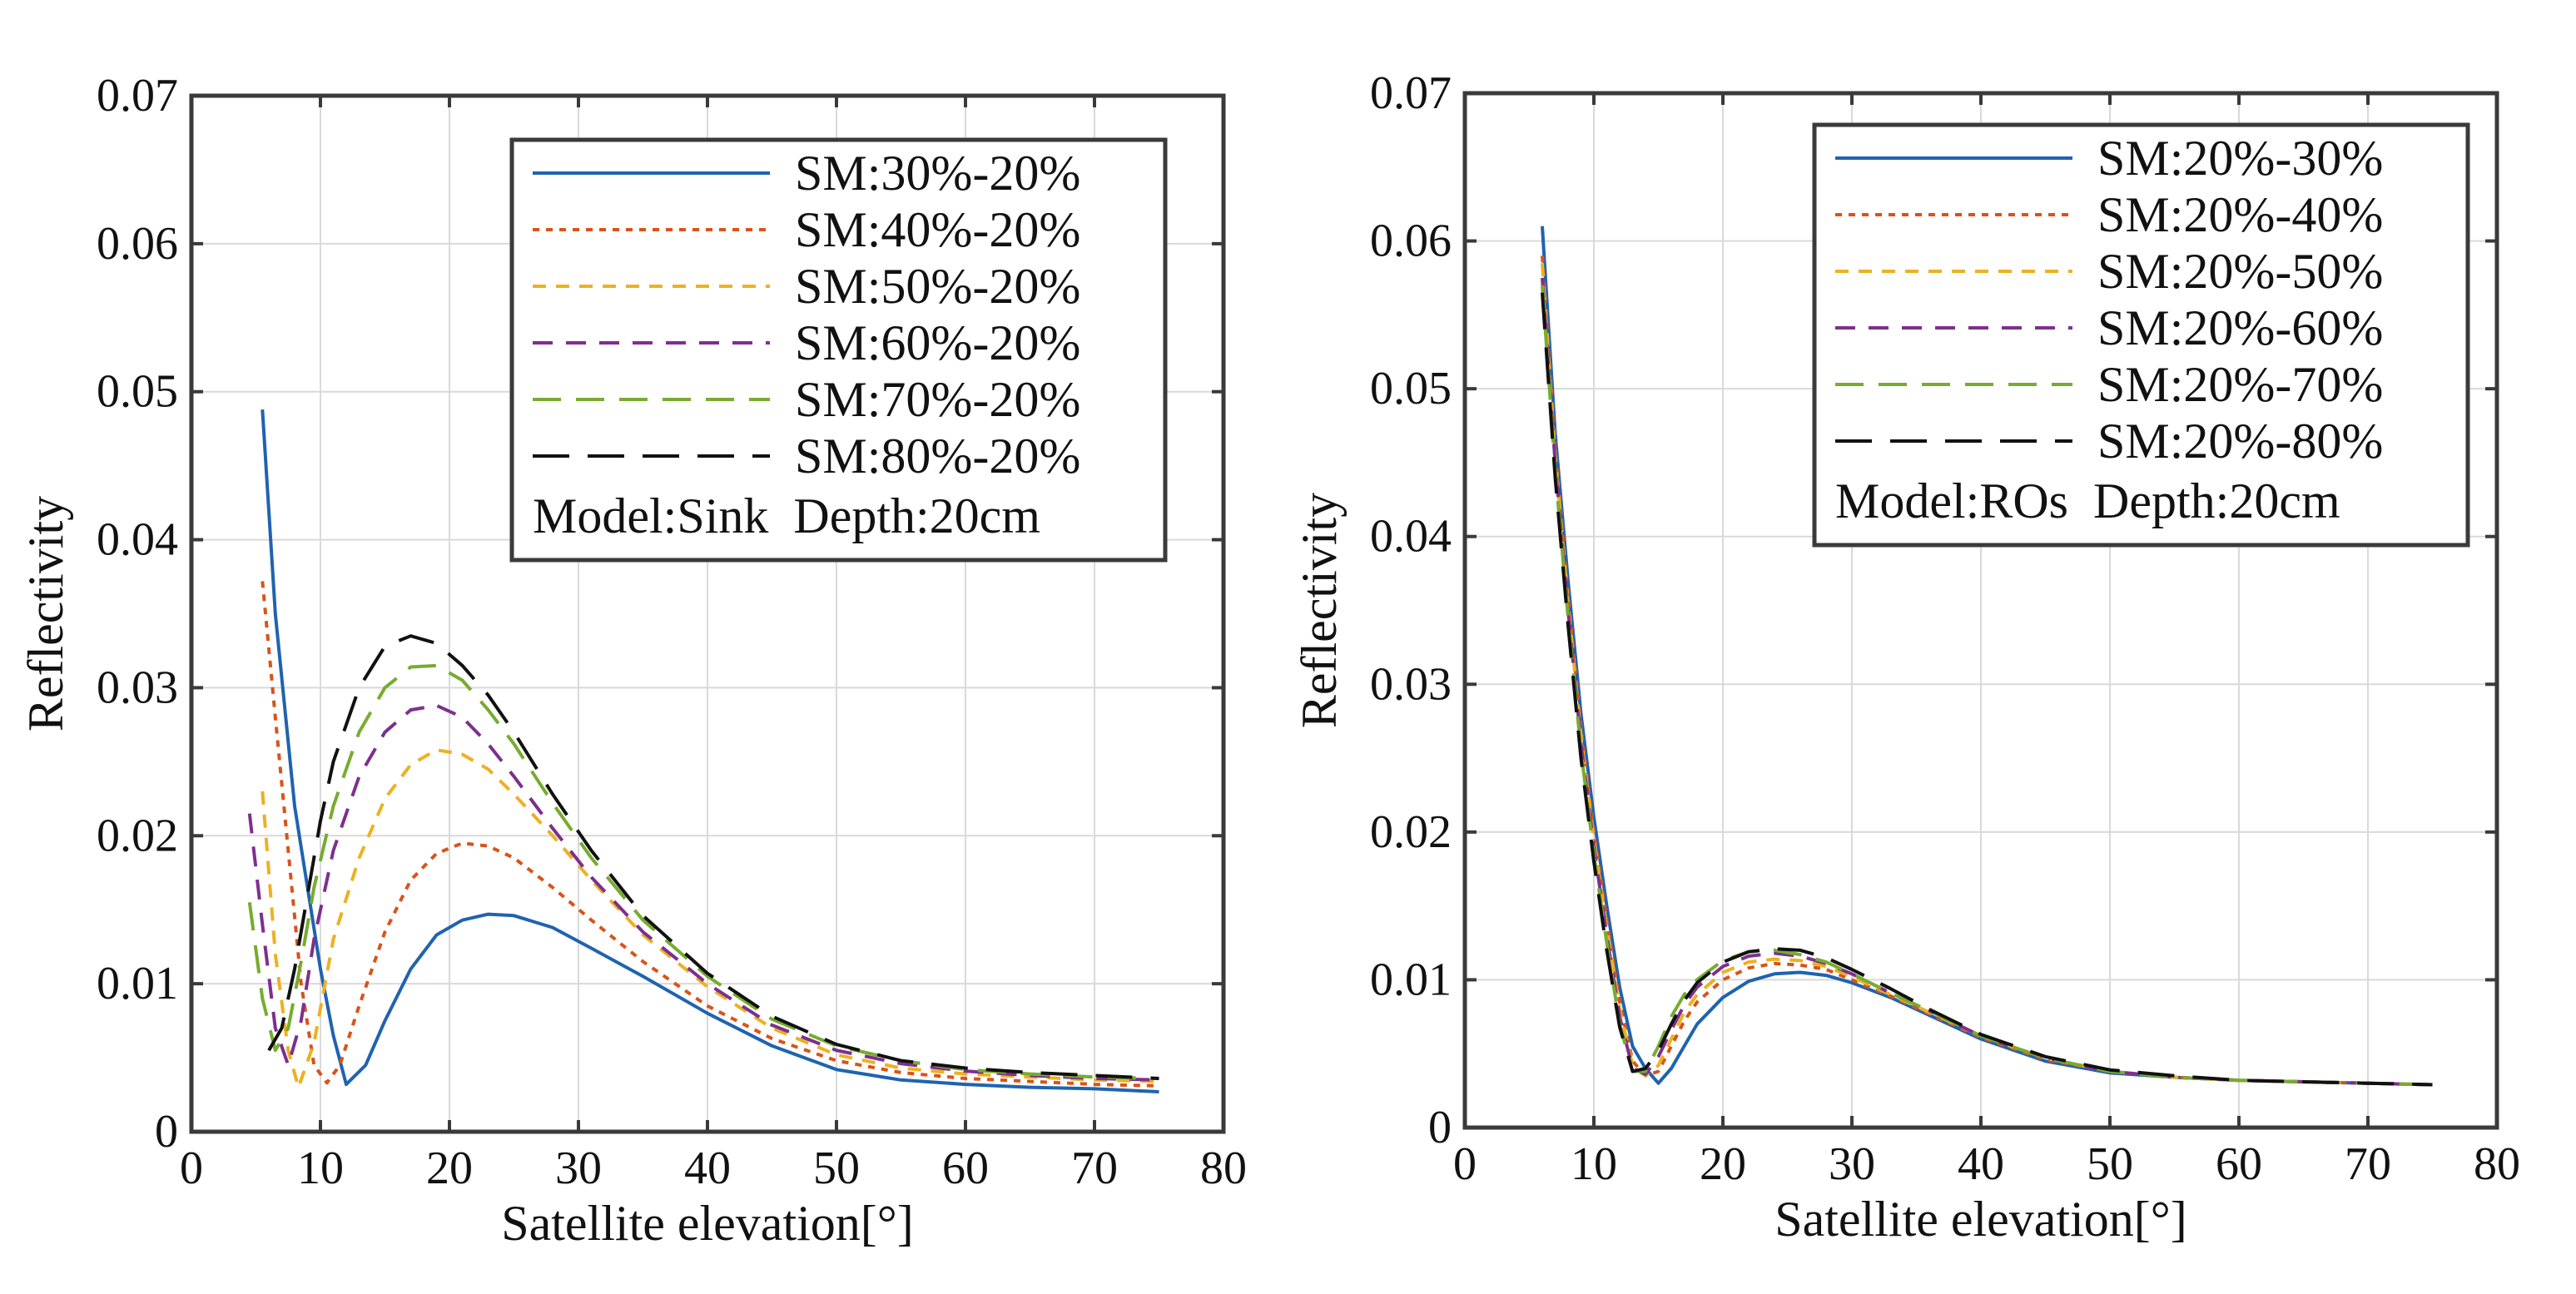 The width and height of the screenshot is (2576, 1294). What do you see at coordinates (2087, 500) in the screenshot?
I see `legend-note: Model:ROs Depth:20cm` at bounding box center [2087, 500].